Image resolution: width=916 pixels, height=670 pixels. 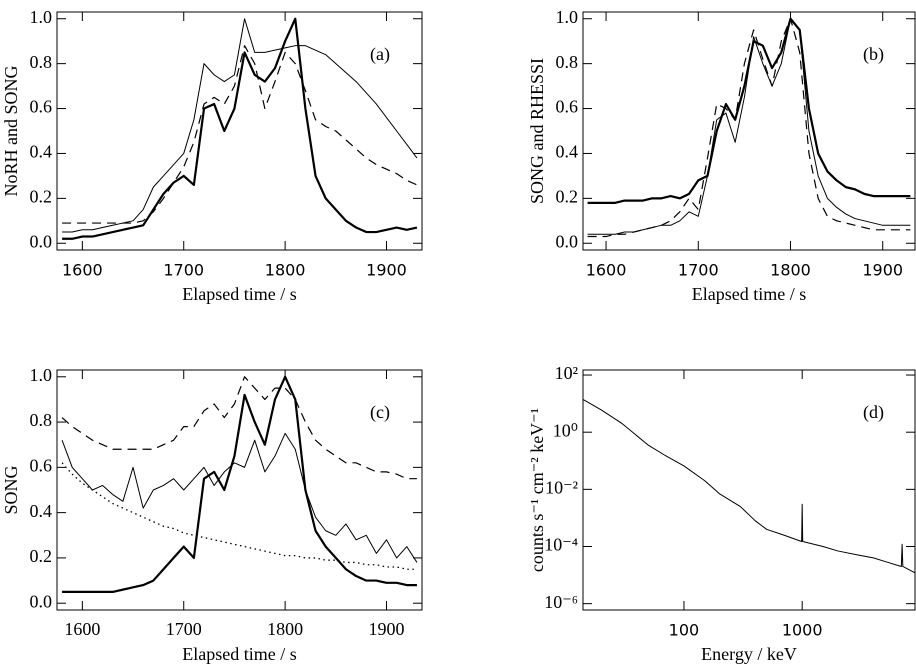 What do you see at coordinates (11, 489) in the screenshot?
I see `y-axis-label: SONG` at bounding box center [11, 489].